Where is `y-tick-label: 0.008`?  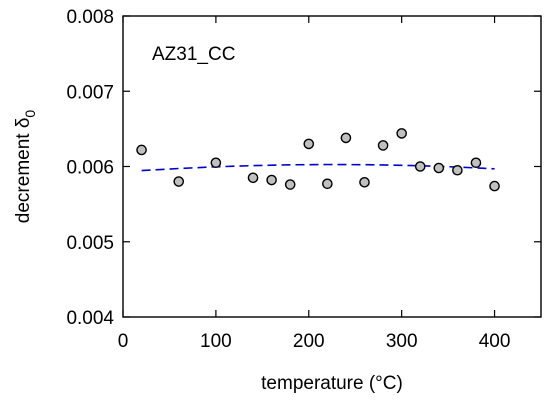
y-tick-label: 0.008 is located at coordinates (90, 17).